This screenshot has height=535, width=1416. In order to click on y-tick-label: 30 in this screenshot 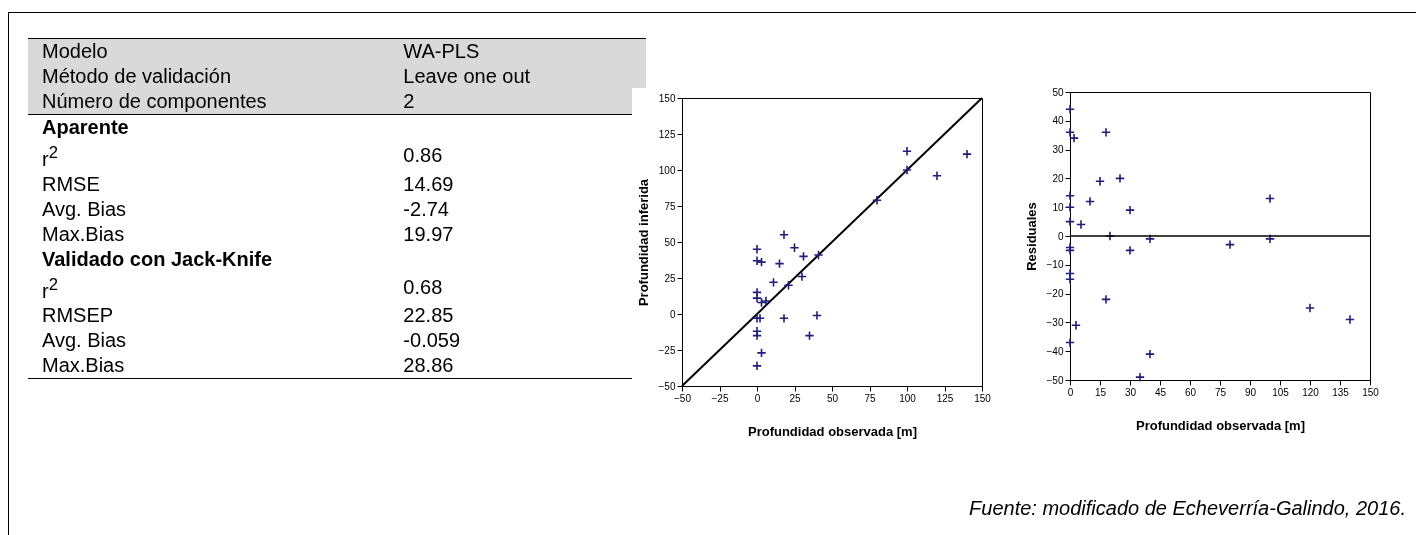, I will do `click(1058, 150)`.